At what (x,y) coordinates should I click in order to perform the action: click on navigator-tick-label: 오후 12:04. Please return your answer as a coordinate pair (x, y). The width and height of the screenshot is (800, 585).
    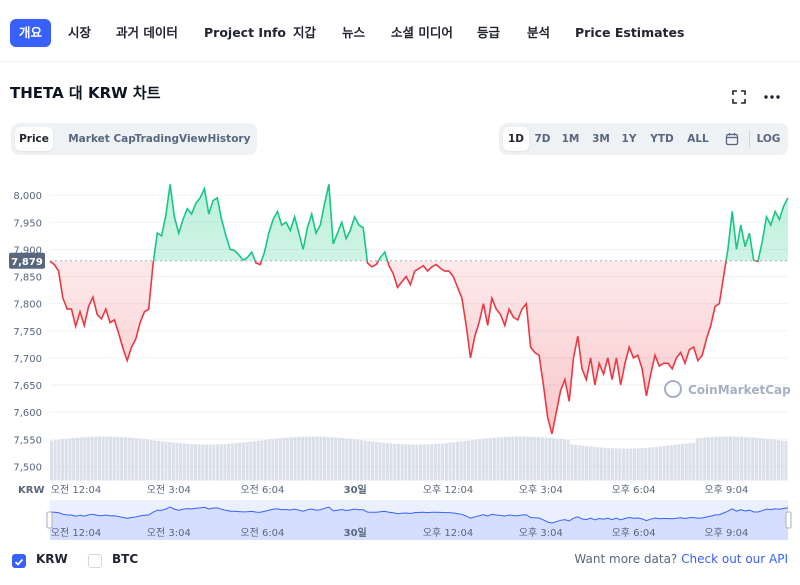
    Looking at the image, I should click on (448, 533).